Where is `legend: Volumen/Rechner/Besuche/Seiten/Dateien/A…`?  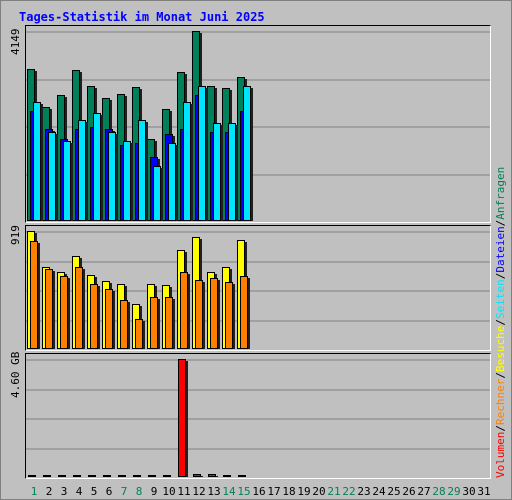 legend: Volumen/Rechner/Besuche/Seiten/Dateien/A… is located at coordinates (500, 322).